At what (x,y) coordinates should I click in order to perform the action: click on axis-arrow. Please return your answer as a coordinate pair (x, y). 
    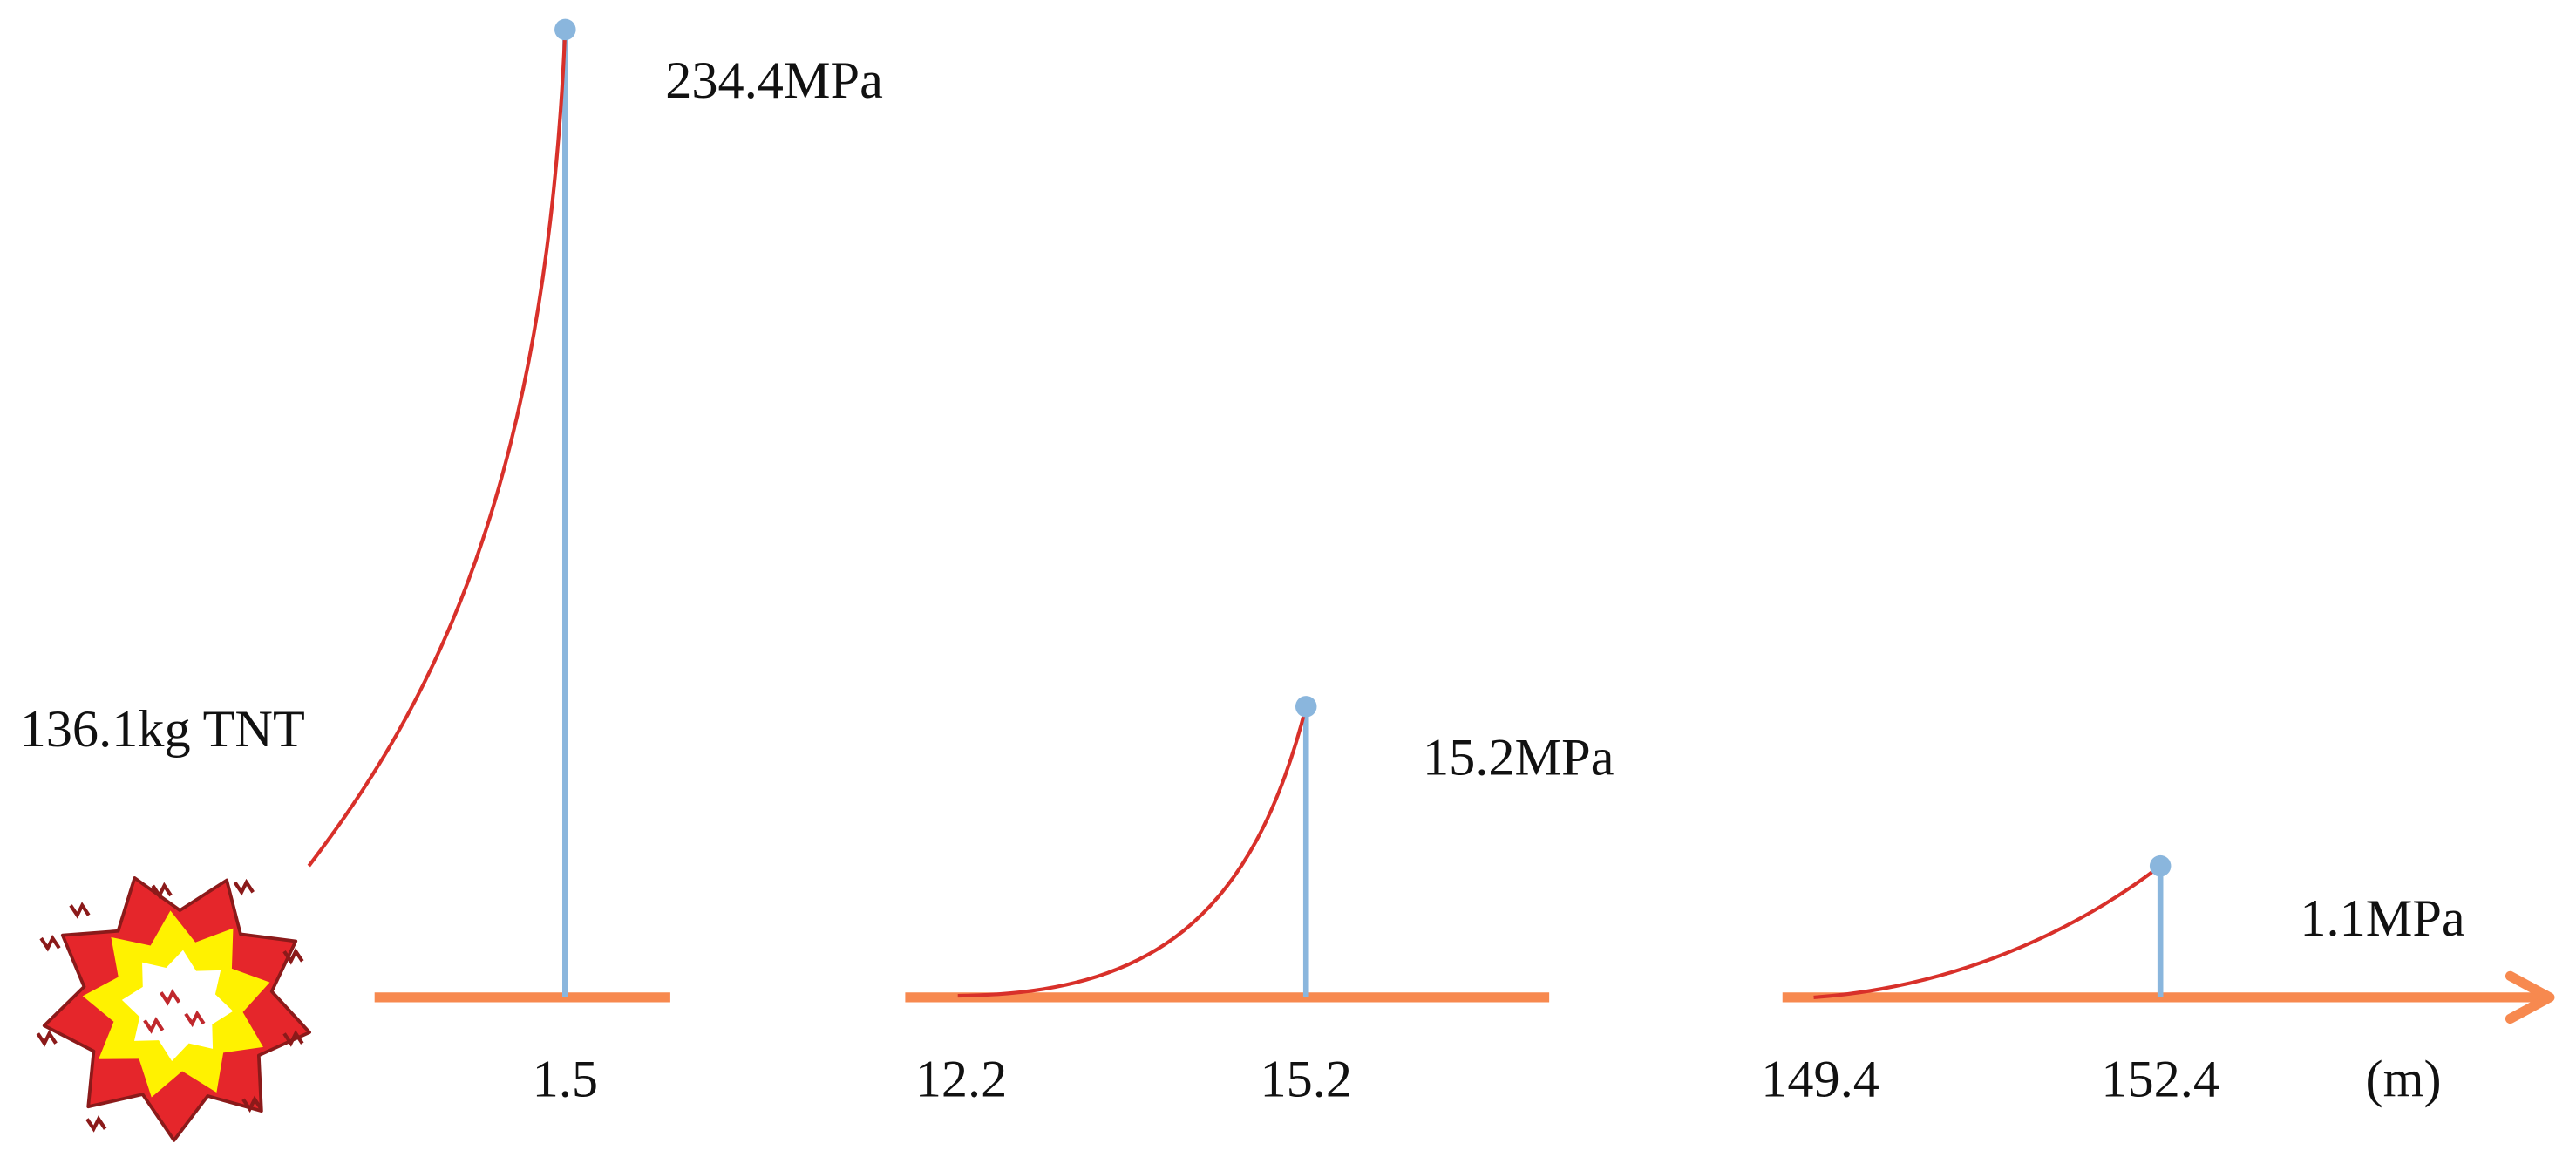
    Looking at the image, I should click on (2530, 997).